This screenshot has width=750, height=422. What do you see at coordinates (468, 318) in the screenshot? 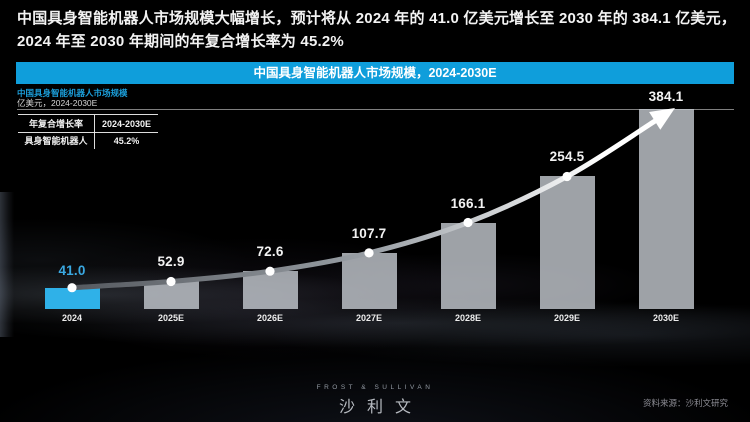
I see `x-label-2028E: 2028E` at bounding box center [468, 318].